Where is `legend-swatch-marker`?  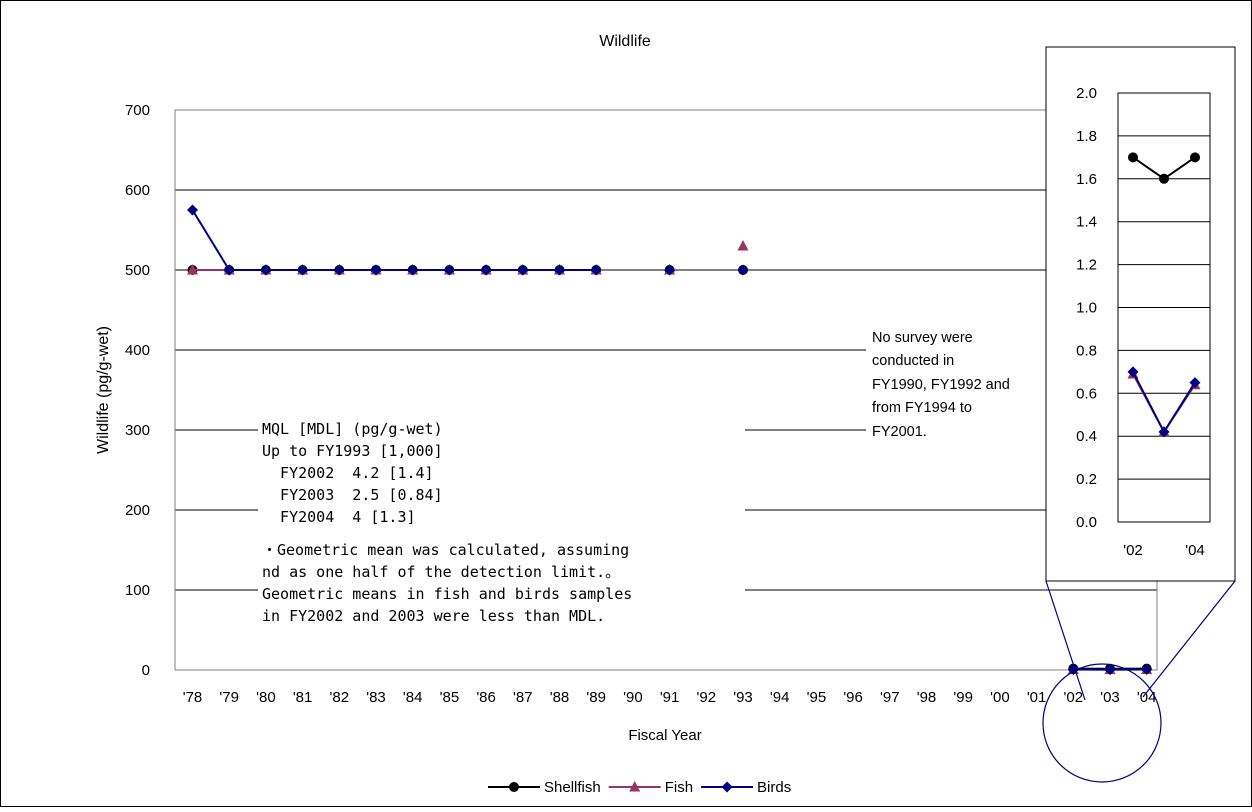 legend-swatch-marker is located at coordinates (514, 787).